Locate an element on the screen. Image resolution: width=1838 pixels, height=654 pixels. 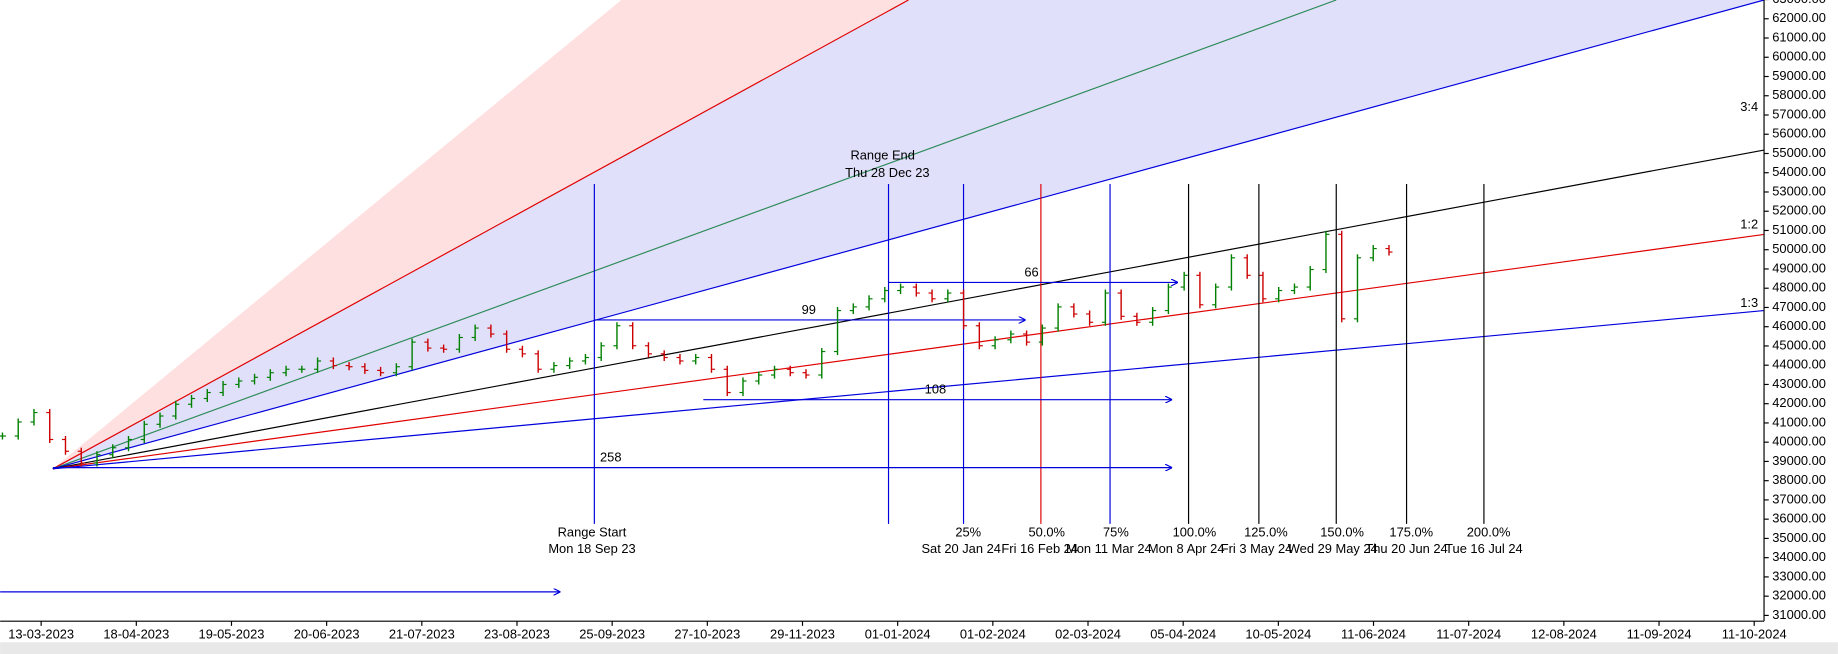
x-tick-label: 11-06-2024 is located at coordinates (1373, 634).